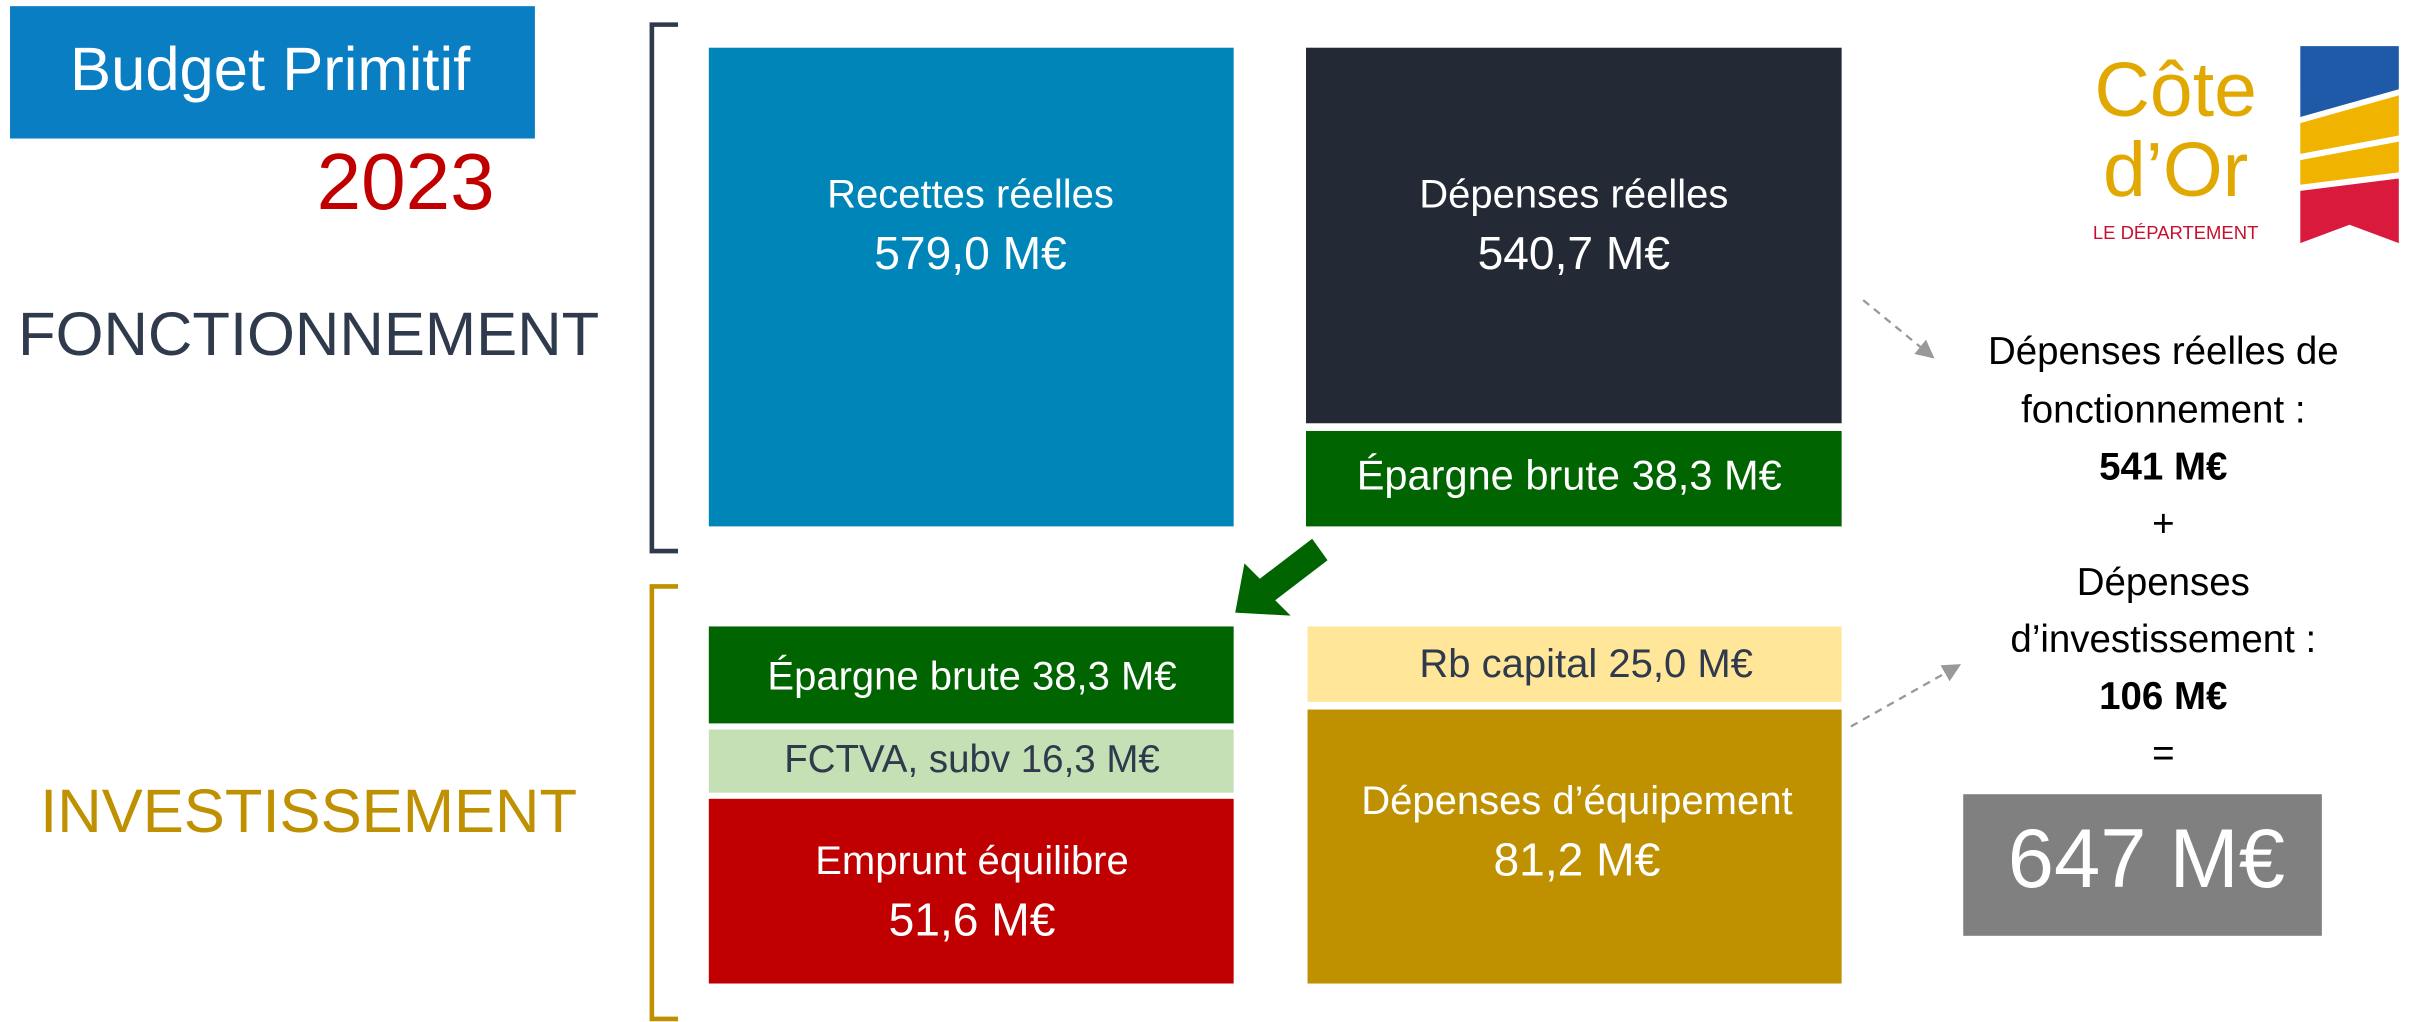 Image resolution: width=2415 pixels, height=1022 pixels. Describe the element at coordinates (1576, 801) in the screenshot. I see `block-label: Dépenses d’équipement` at that location.